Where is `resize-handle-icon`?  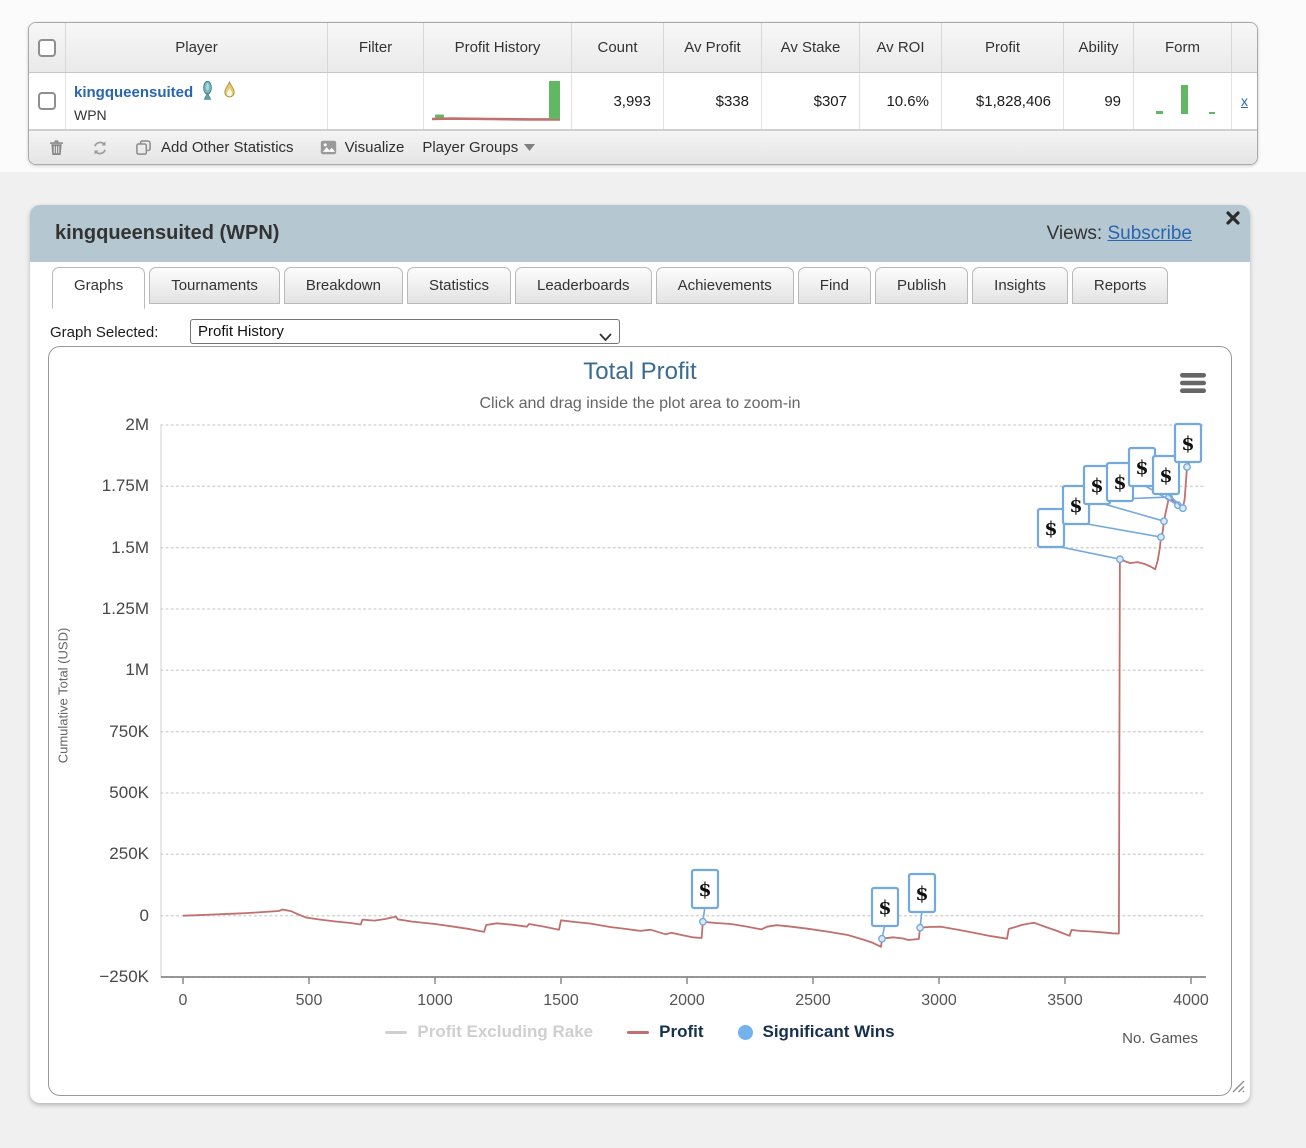
resize-handle-icon is located at coordinates (1238, 1089).